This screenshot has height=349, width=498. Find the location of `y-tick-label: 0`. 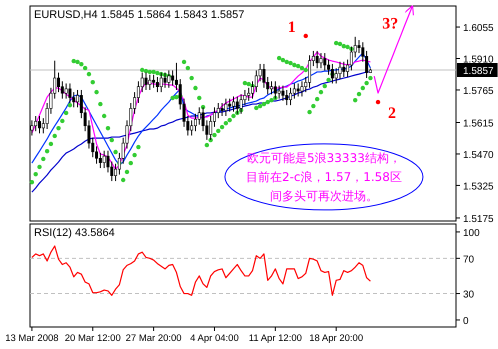

y-tick-label: 0 is located at coordinates (466, 321).